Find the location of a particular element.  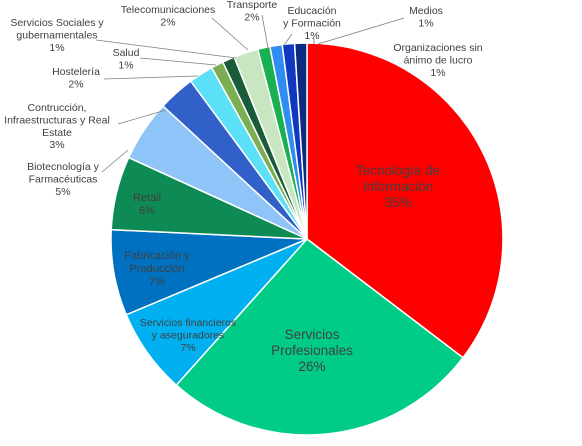

slice-label-8: Hostelería 2% is located at coordinates (76, 78).